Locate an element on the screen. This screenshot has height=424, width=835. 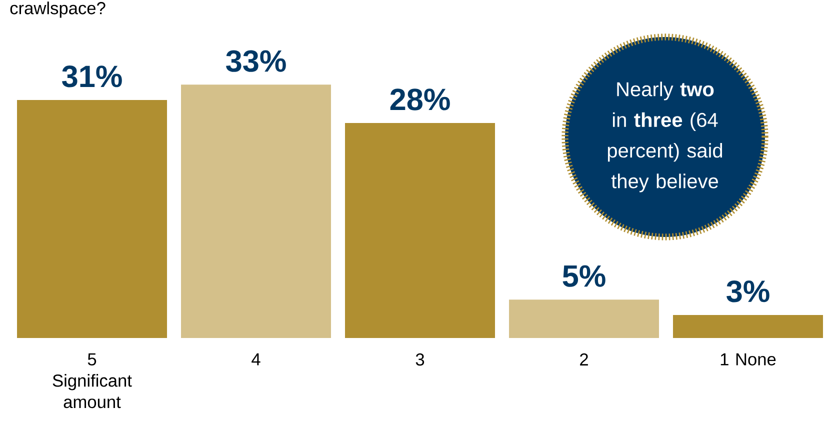
data-label: 5% is located at coordinates (584, 276).